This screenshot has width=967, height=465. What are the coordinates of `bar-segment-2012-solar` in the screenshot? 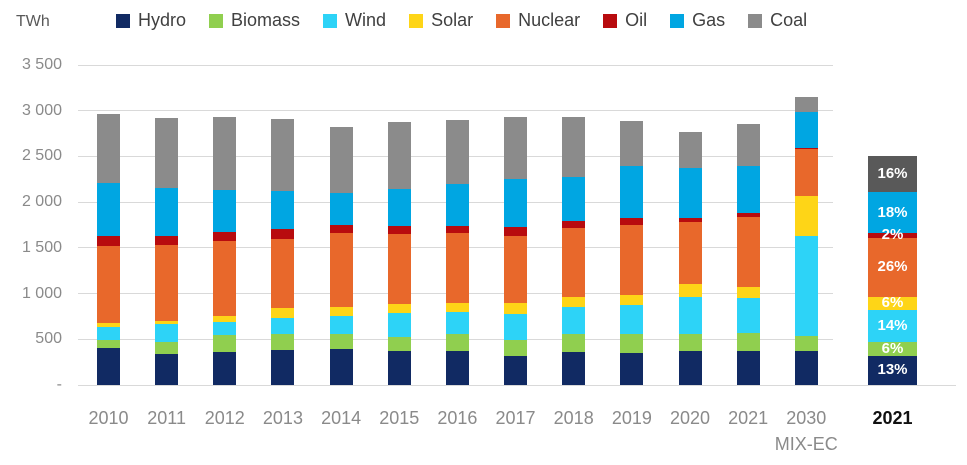 It's located at (225, 319).